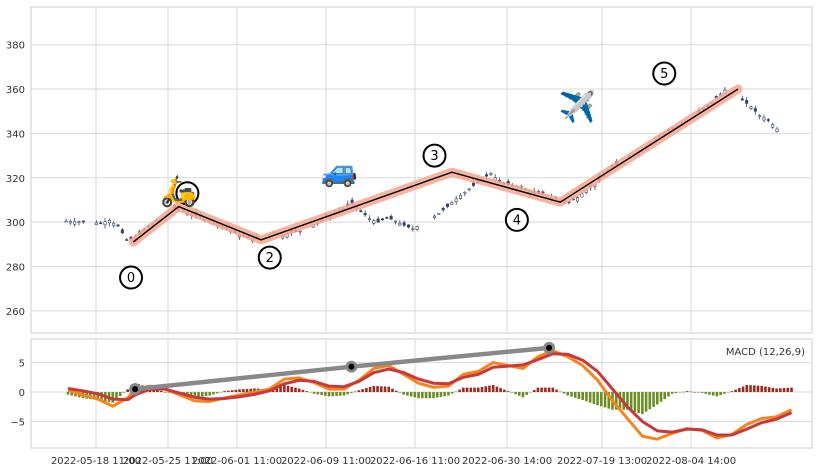 The width and height of the screenshot is (819, 471). Describe the element at coordinates (326, 461) in the screenshot. I see `x-tick-label: 2022-06-09 11:00` at that location.